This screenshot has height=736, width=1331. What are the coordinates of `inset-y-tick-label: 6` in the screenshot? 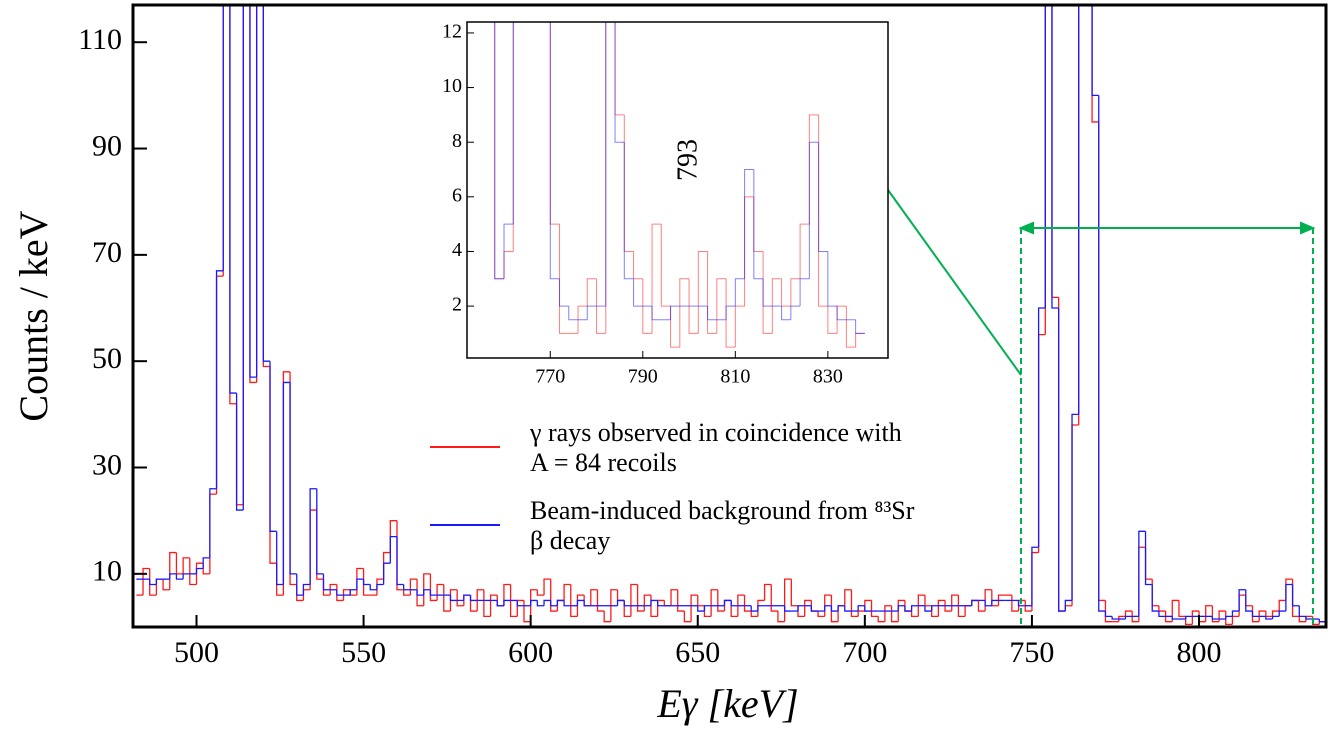 It's located at (457, 195).